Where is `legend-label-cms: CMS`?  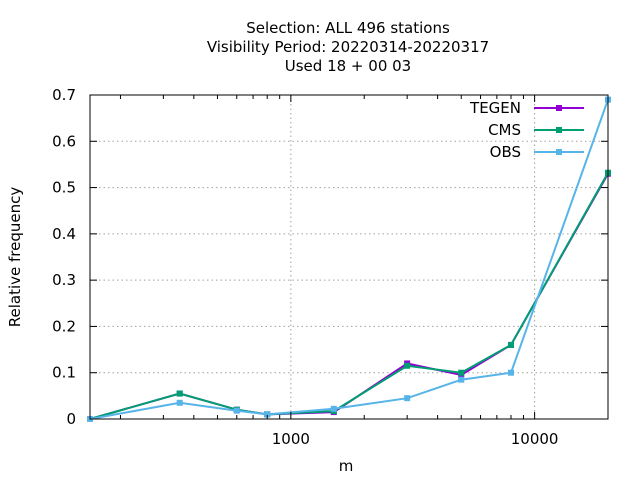
legend-label-cms: CMS is located at coordinates (504, 130).